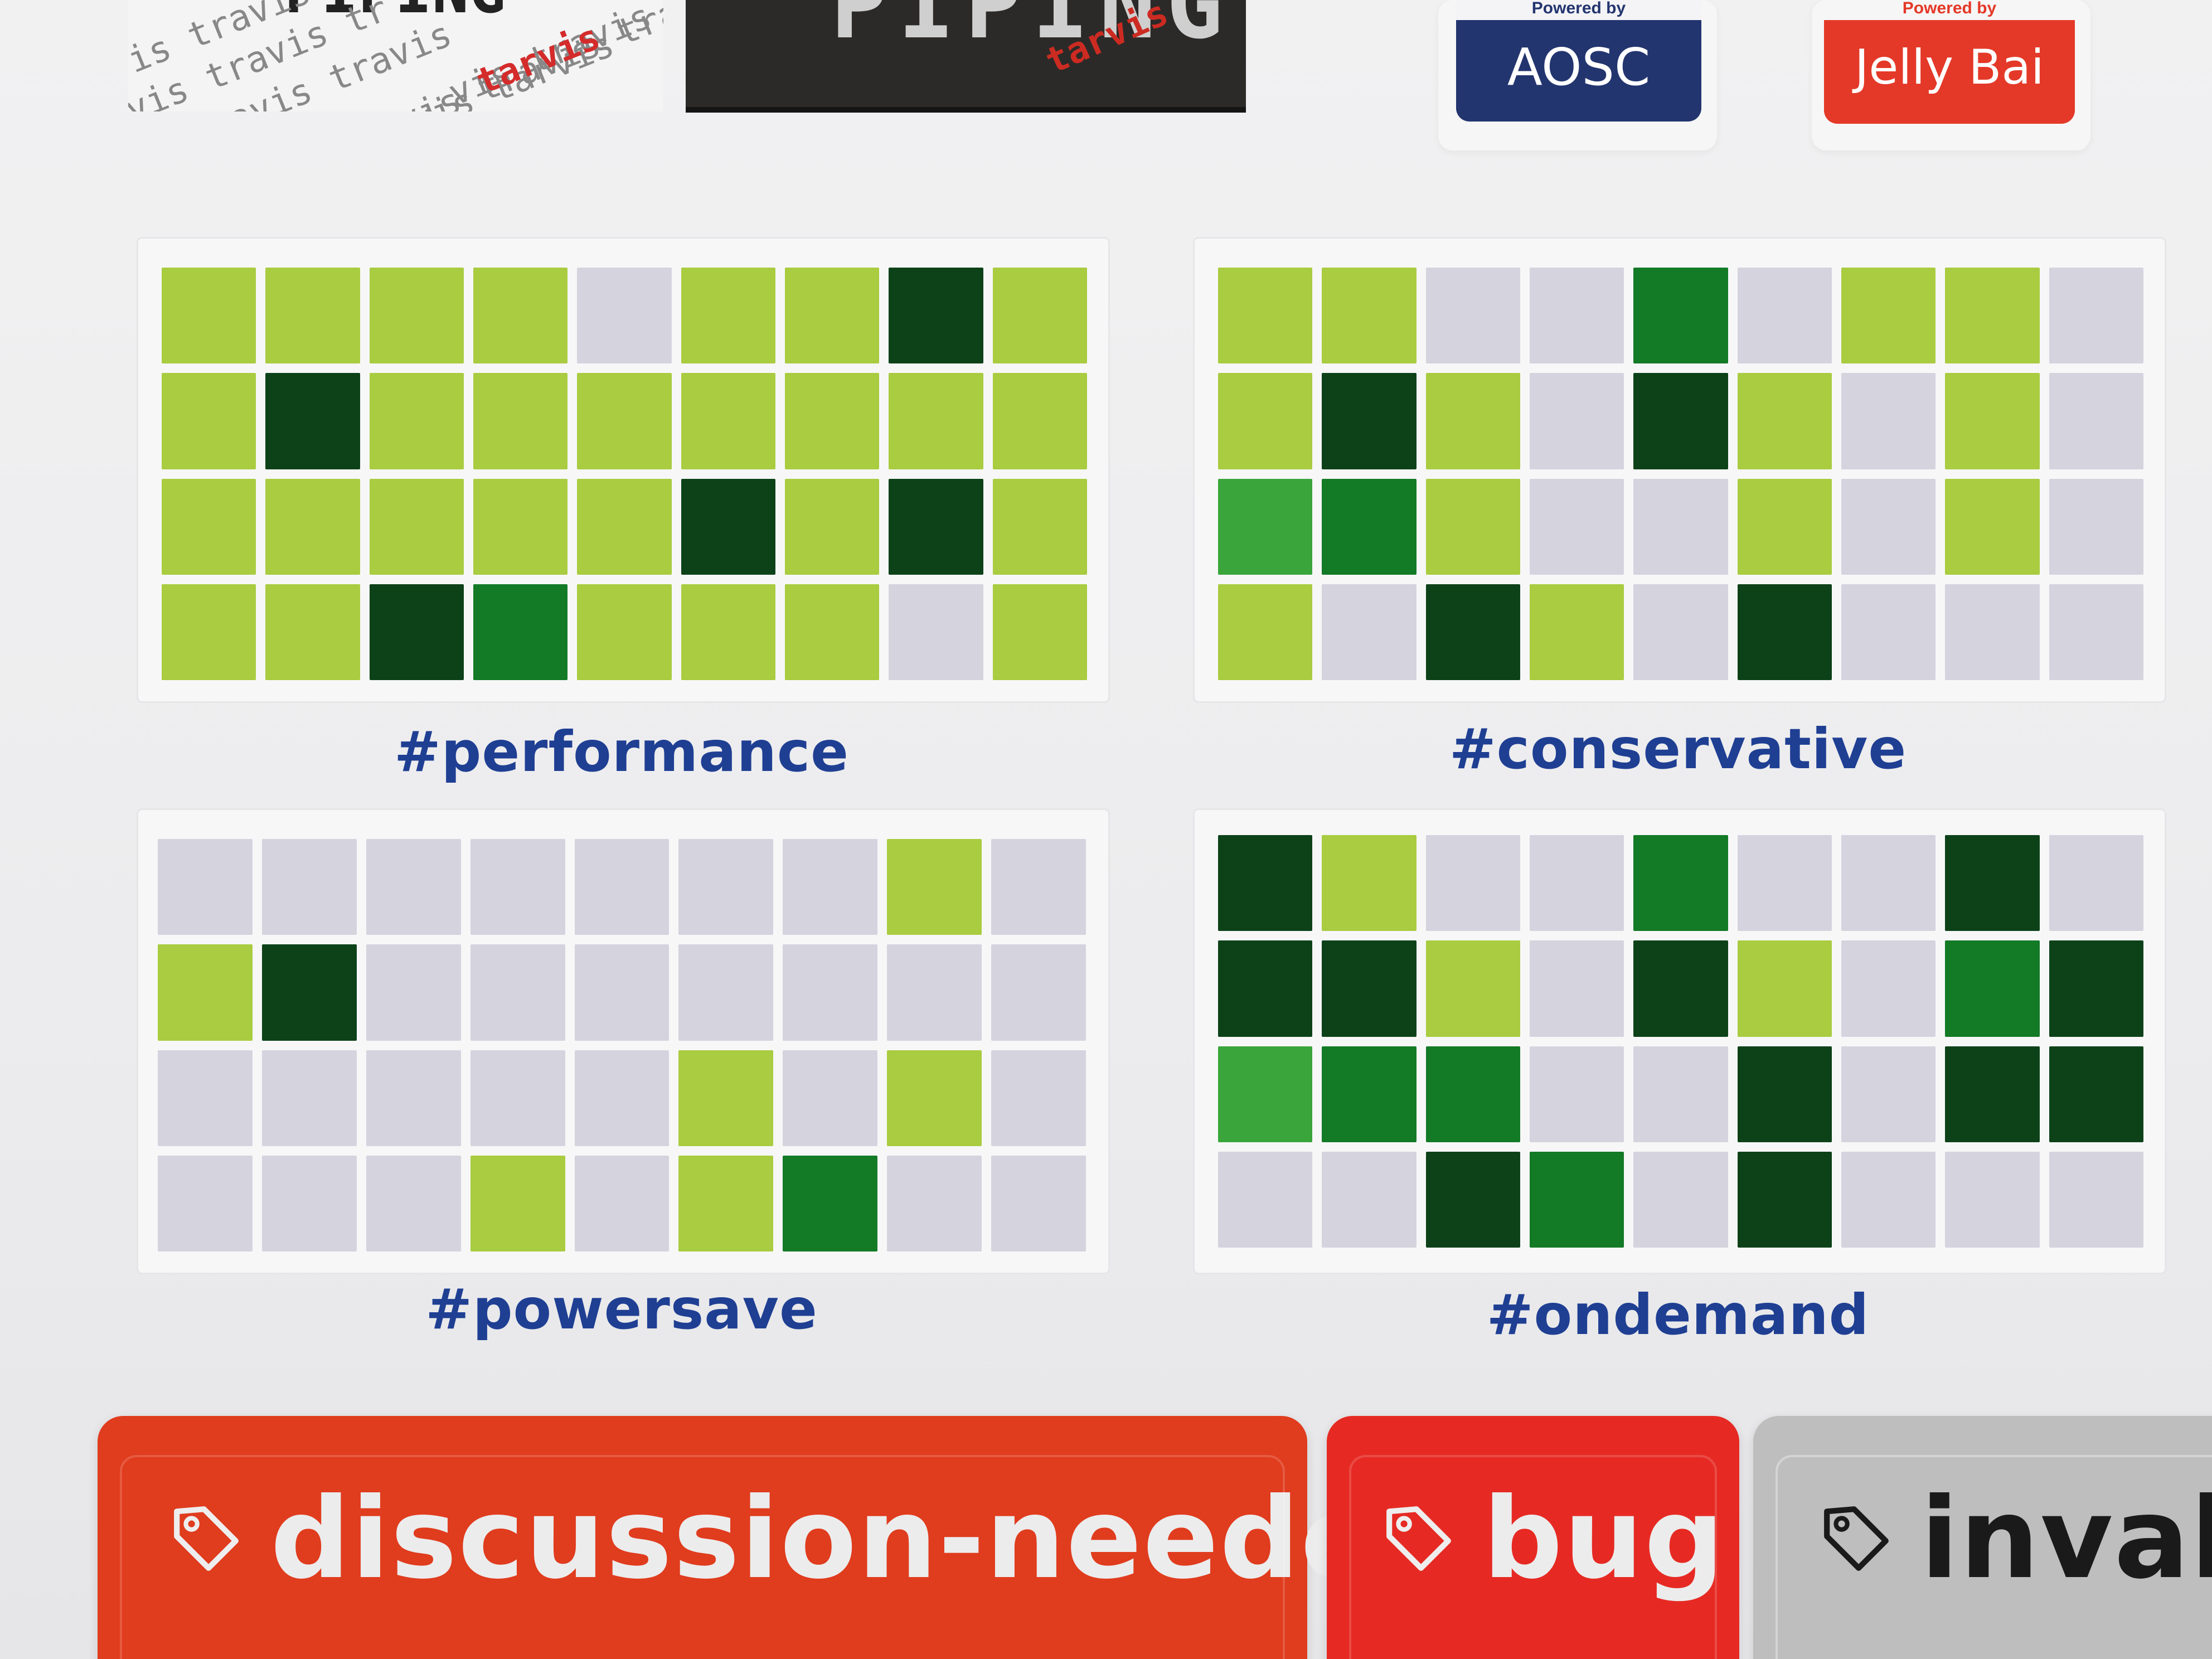 The image size is (2212, 1659). I want to click on powered-by-text: Powered by, so click(1949, 10).